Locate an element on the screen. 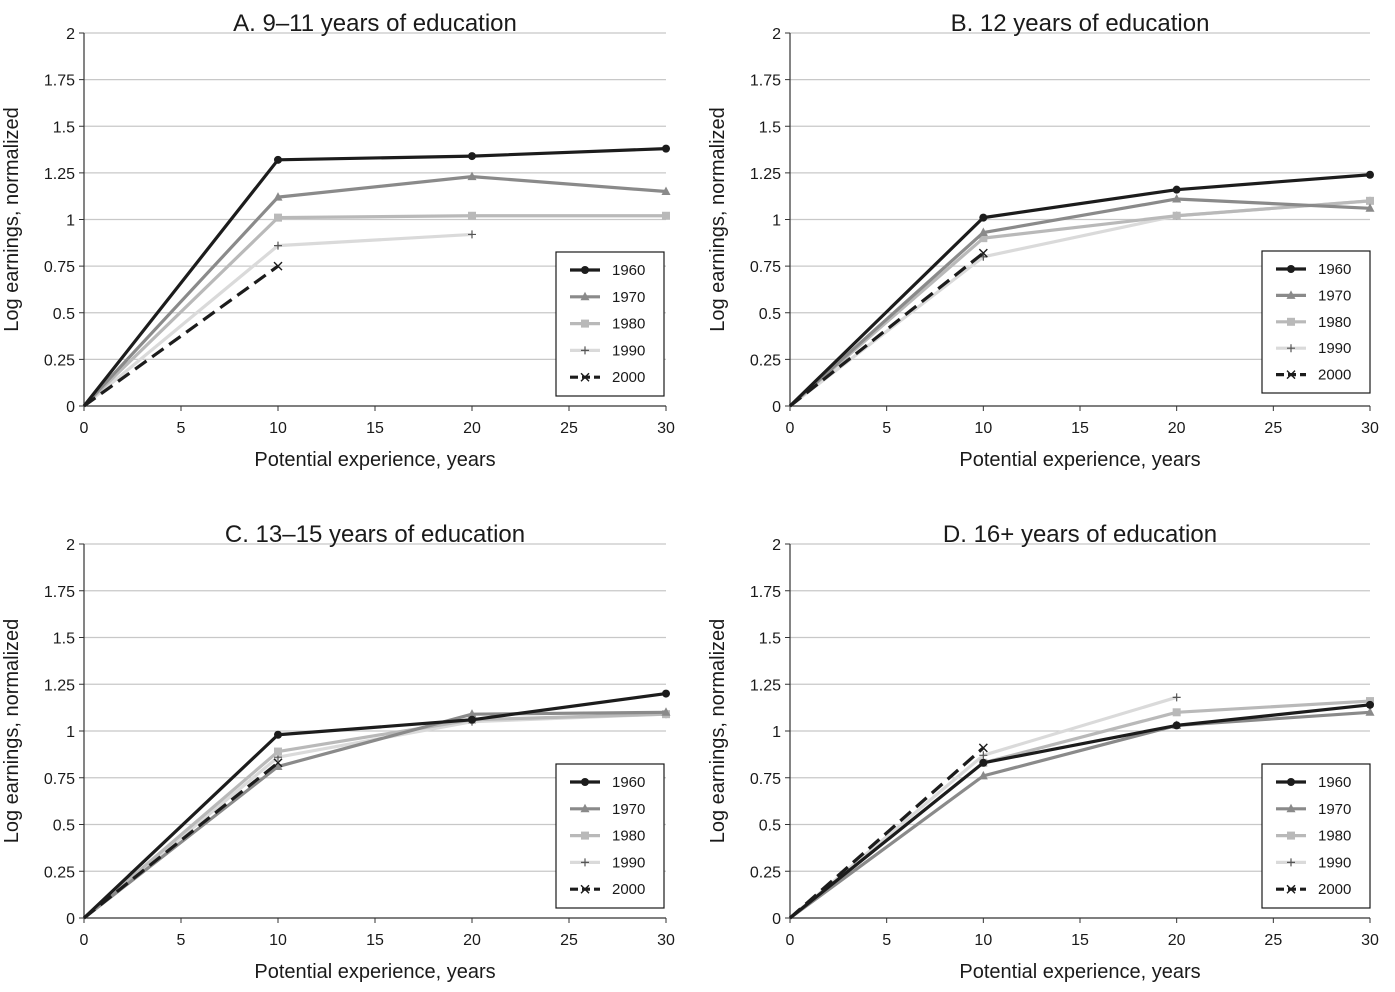 This screenshot has width=1395, height=992. legend-label-1970: 1970 is located at coordinates (628, 297).